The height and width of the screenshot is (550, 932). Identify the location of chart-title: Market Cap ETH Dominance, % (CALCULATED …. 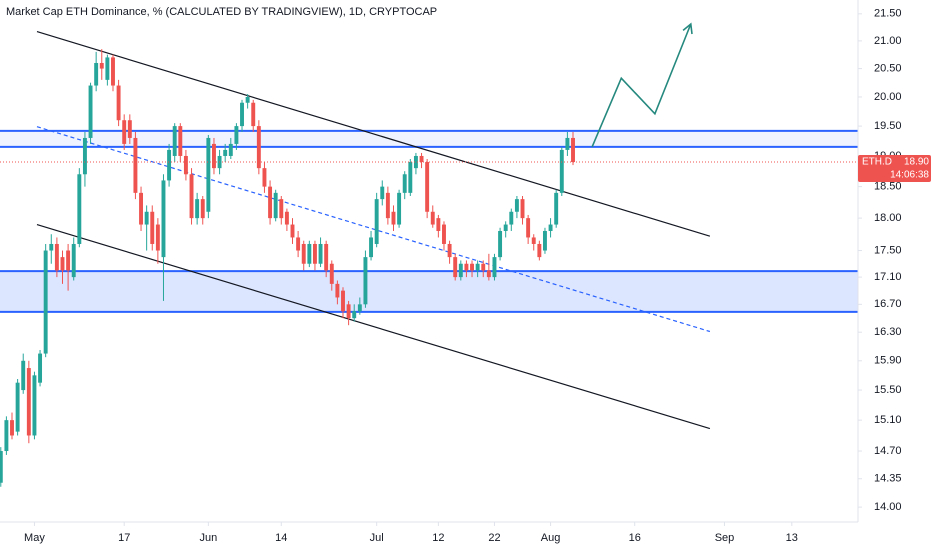
(221, 12).